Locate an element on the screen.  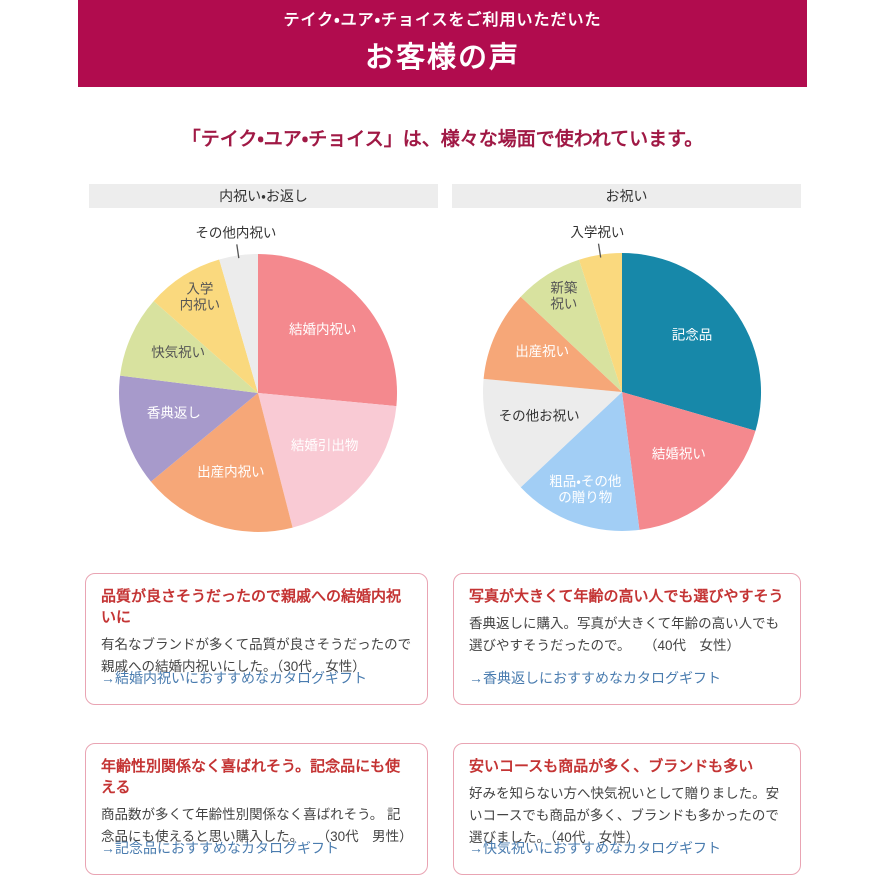
pie-label: 結婚内祝い is located at coordinates (323, 329).